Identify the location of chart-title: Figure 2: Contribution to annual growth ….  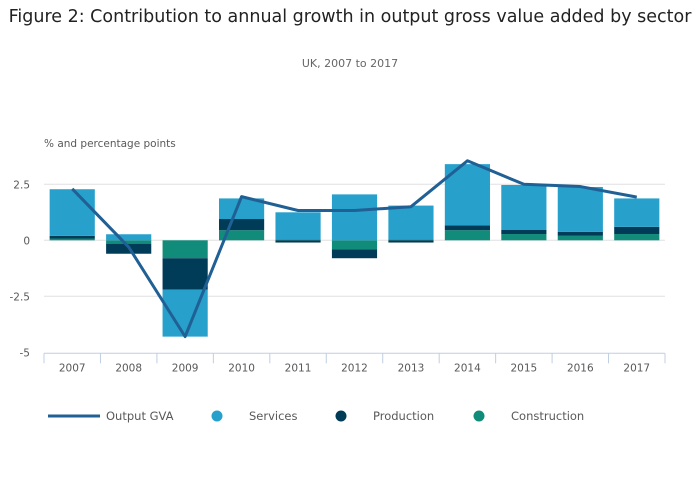
(350, 17).